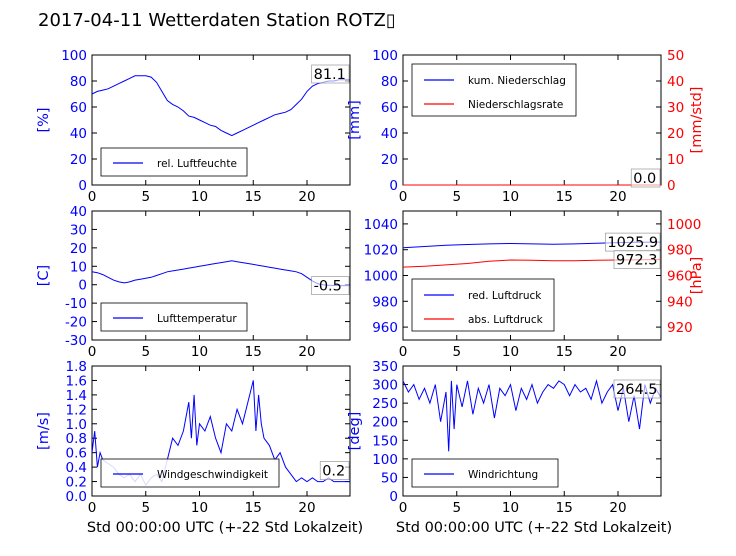 The image size is (736, 556). I want to click on y-tick-label: -10, so click(76, 304).